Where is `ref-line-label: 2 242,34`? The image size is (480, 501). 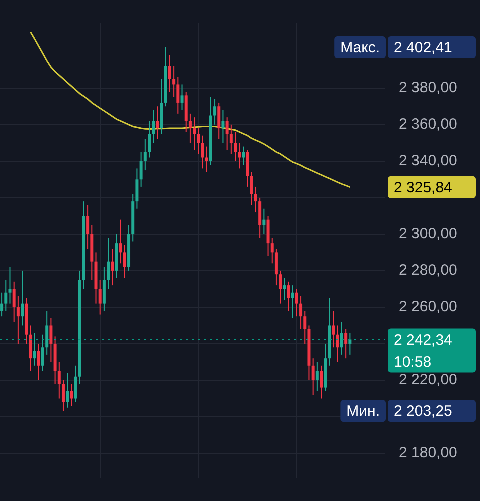
ref-line-label: 2 242,34 is located at coordinates (423, 340).